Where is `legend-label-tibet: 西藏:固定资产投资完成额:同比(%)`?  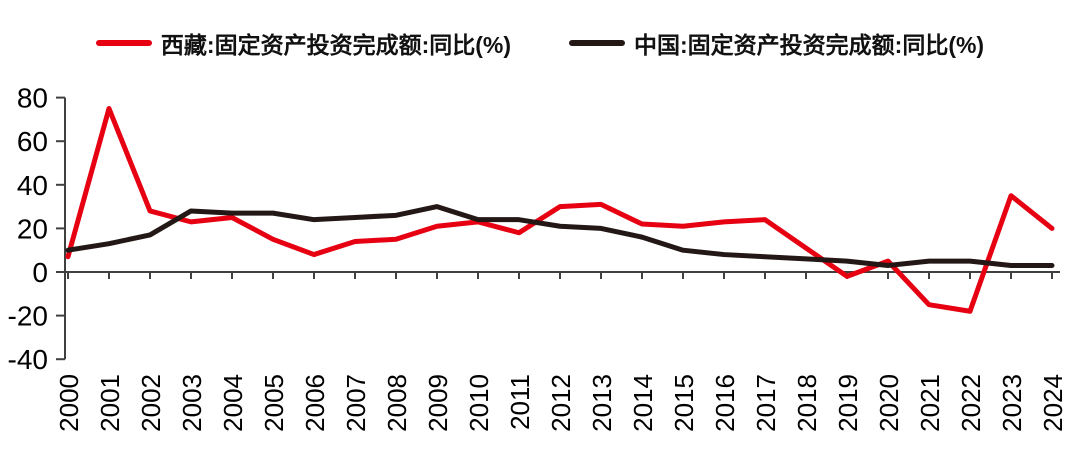 legend-label-tibet: 西藏:固定资产投资完成额:同比(%) is located at coordinates (335, 45).